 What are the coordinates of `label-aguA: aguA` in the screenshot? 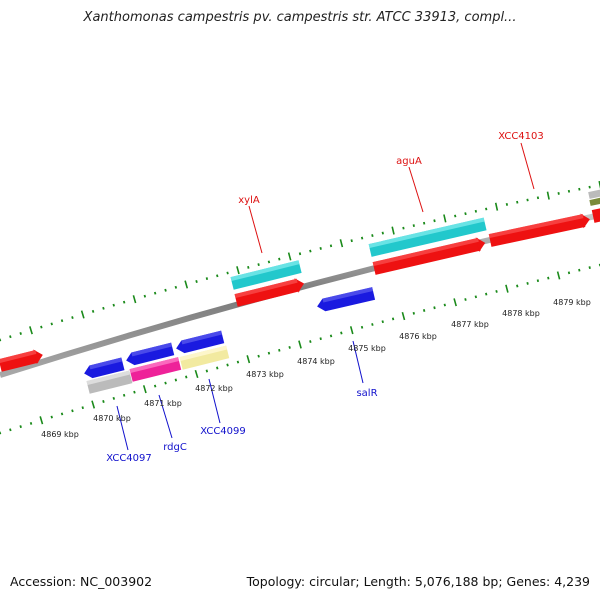 It's located at (409, 161).